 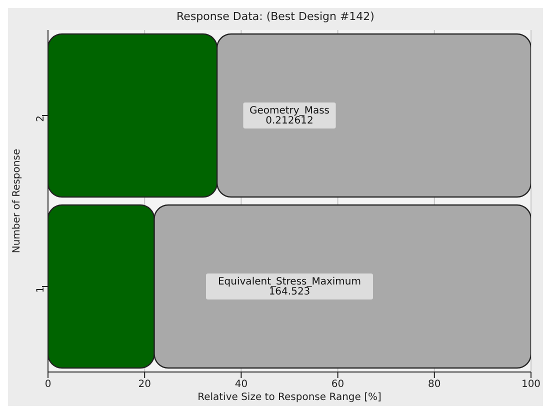 What do you see at coordinates (290, 287) in the screenshot?
I see `annotation: Equivalent_Stress_Maximum 164.523` at bounding box center [290, 287].